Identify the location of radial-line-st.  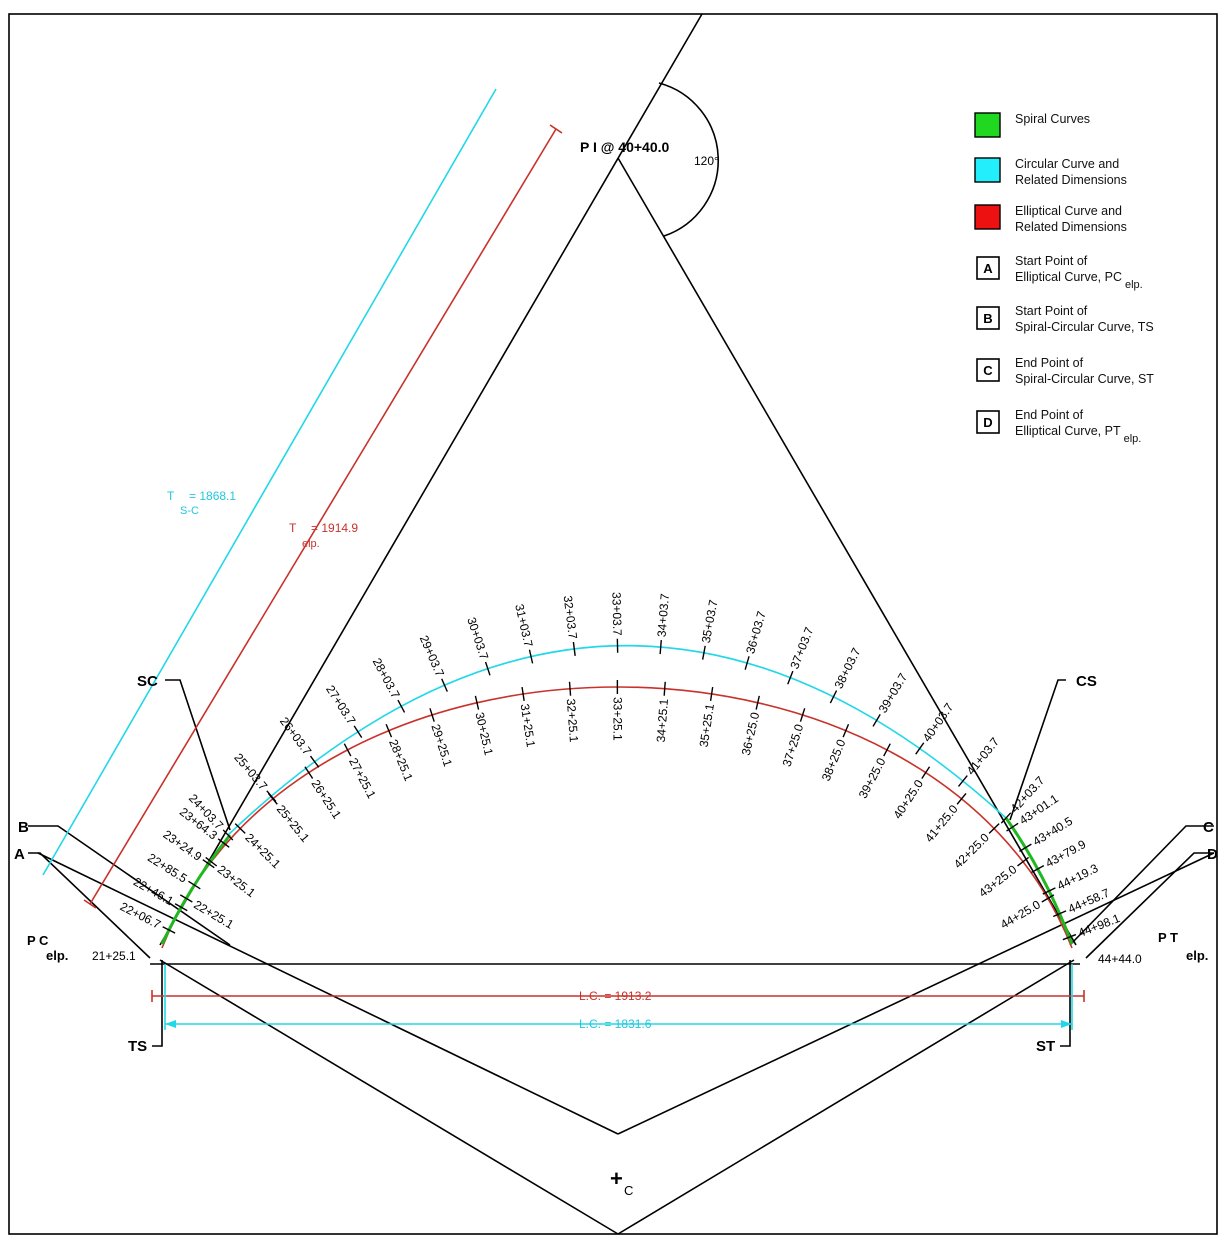
(846, 1097).